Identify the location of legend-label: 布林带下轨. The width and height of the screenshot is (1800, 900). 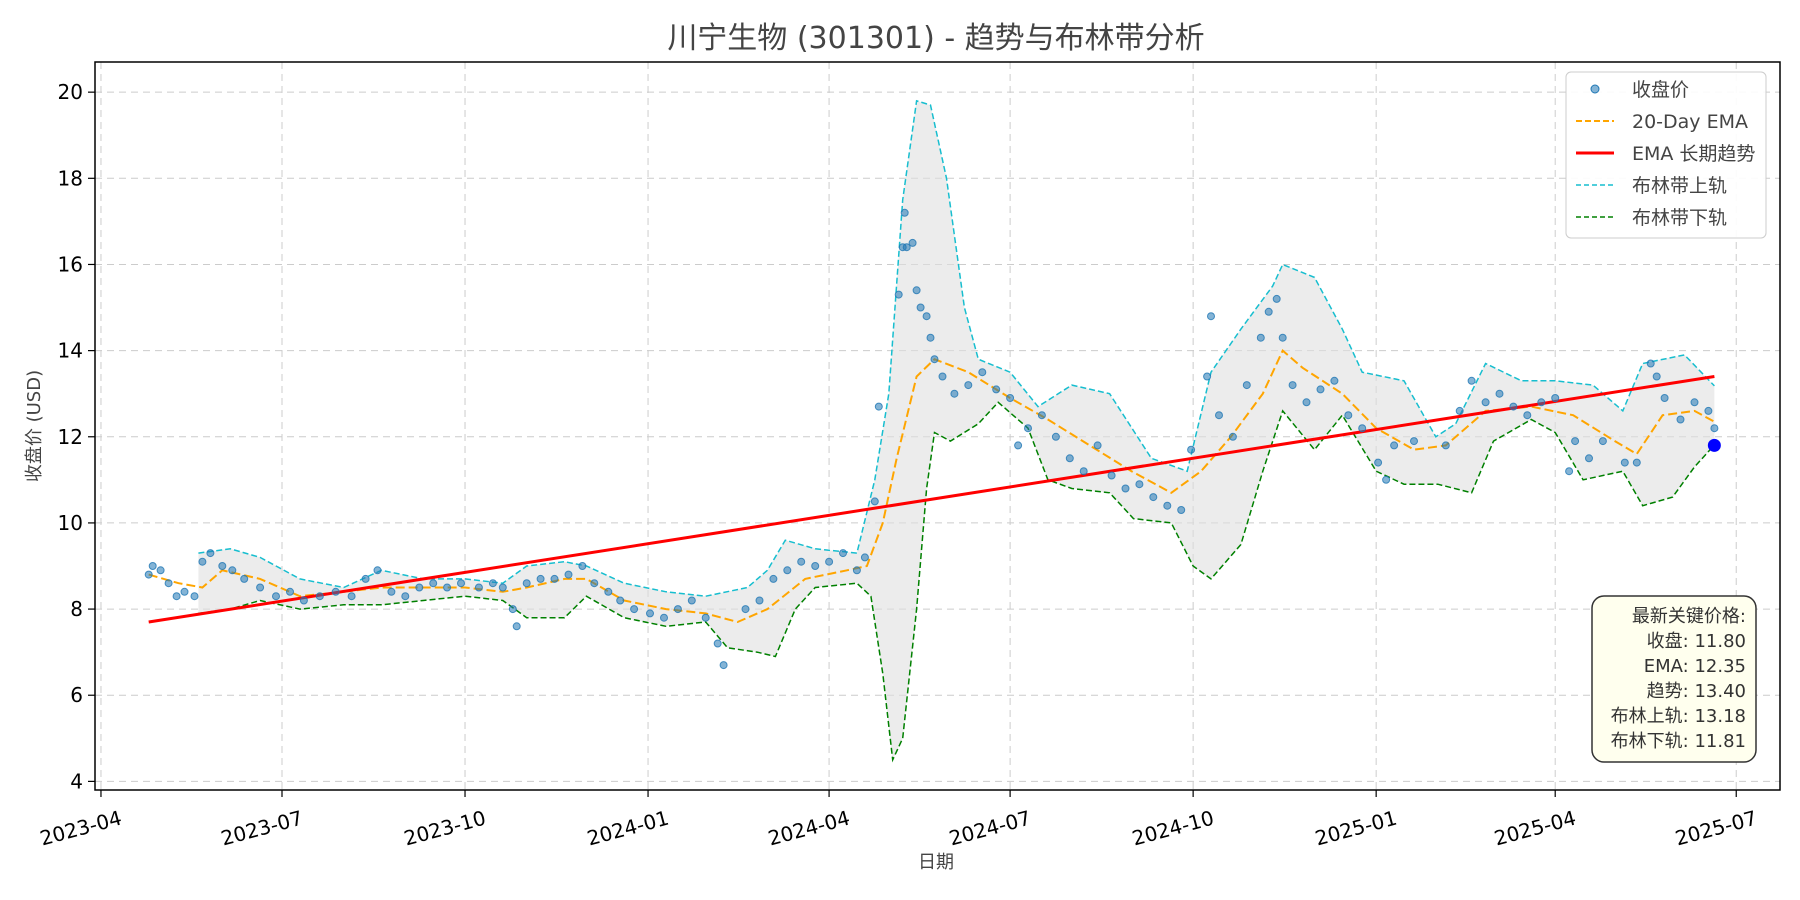
(1679, 218).